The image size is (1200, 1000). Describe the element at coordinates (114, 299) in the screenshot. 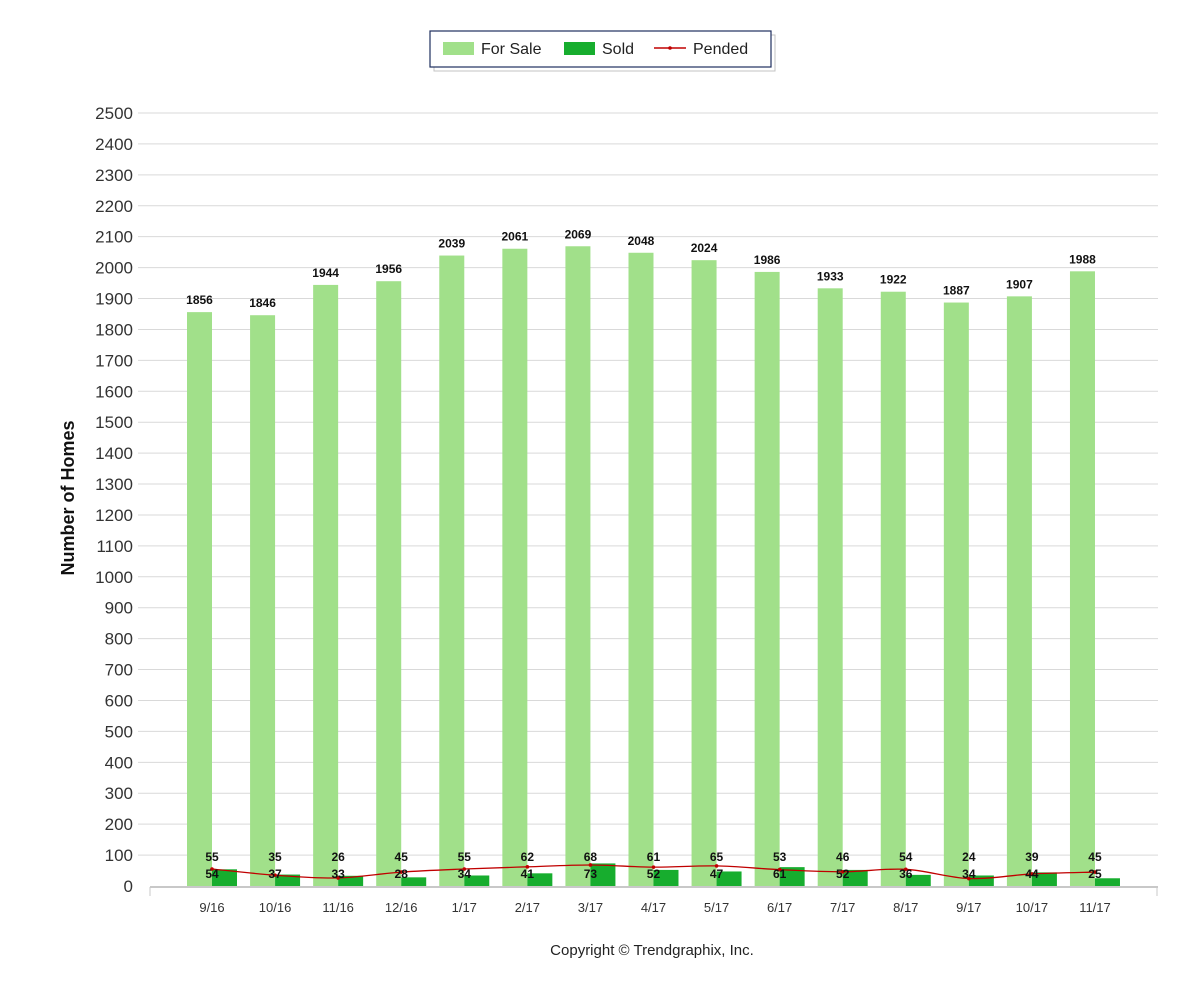

I see `y-tick-label: 1900` at that location.